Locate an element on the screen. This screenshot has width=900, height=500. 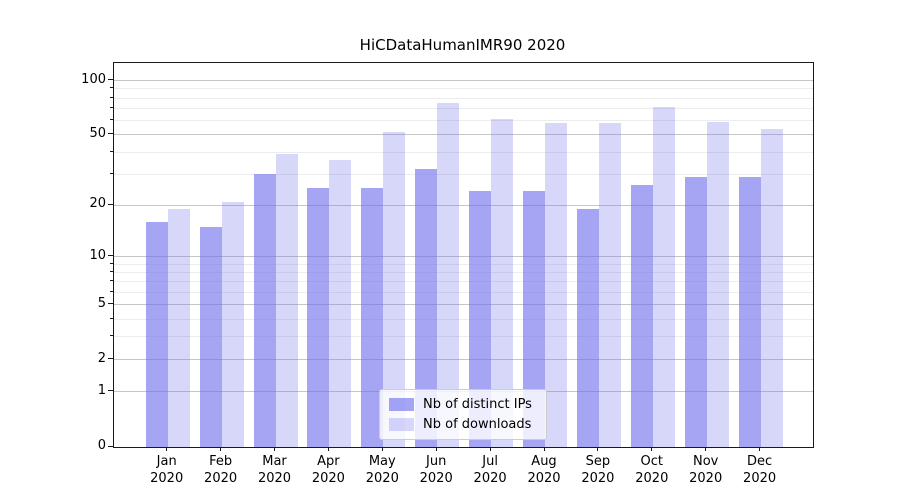
bar-nb-of-distinct-ips-apr-2020 is located at coordinates (318, 317).